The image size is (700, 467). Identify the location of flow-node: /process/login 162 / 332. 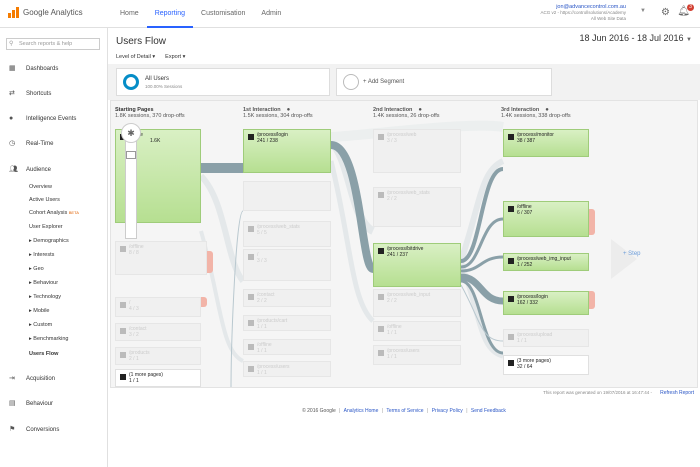
(546, 303).